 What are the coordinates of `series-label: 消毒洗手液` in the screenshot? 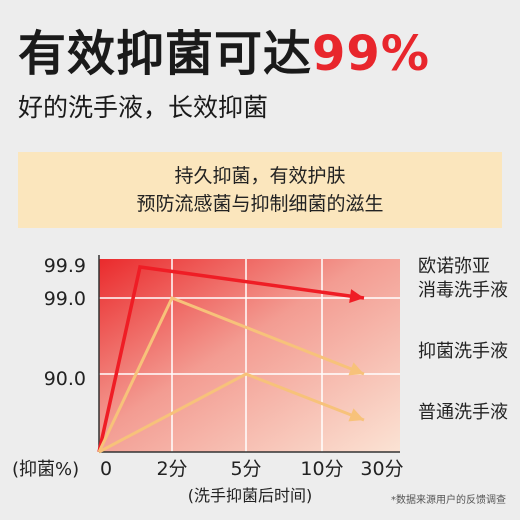 It's located at (463, 290).